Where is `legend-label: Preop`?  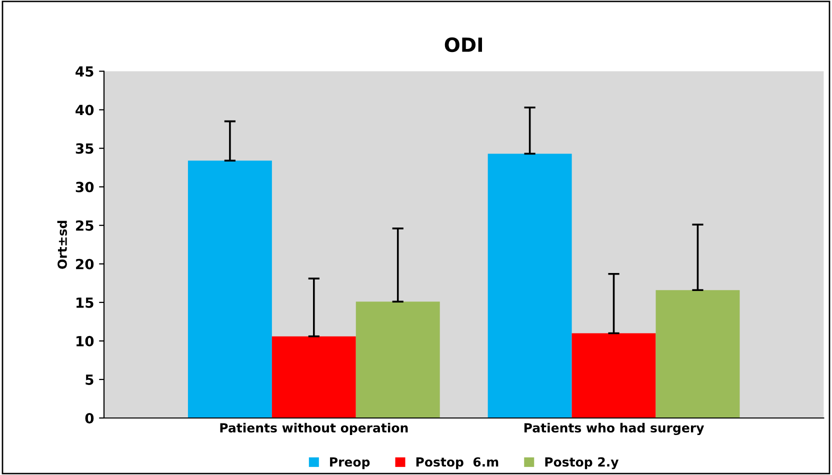 legend-label: Preop is located at coordinates (350, 463).